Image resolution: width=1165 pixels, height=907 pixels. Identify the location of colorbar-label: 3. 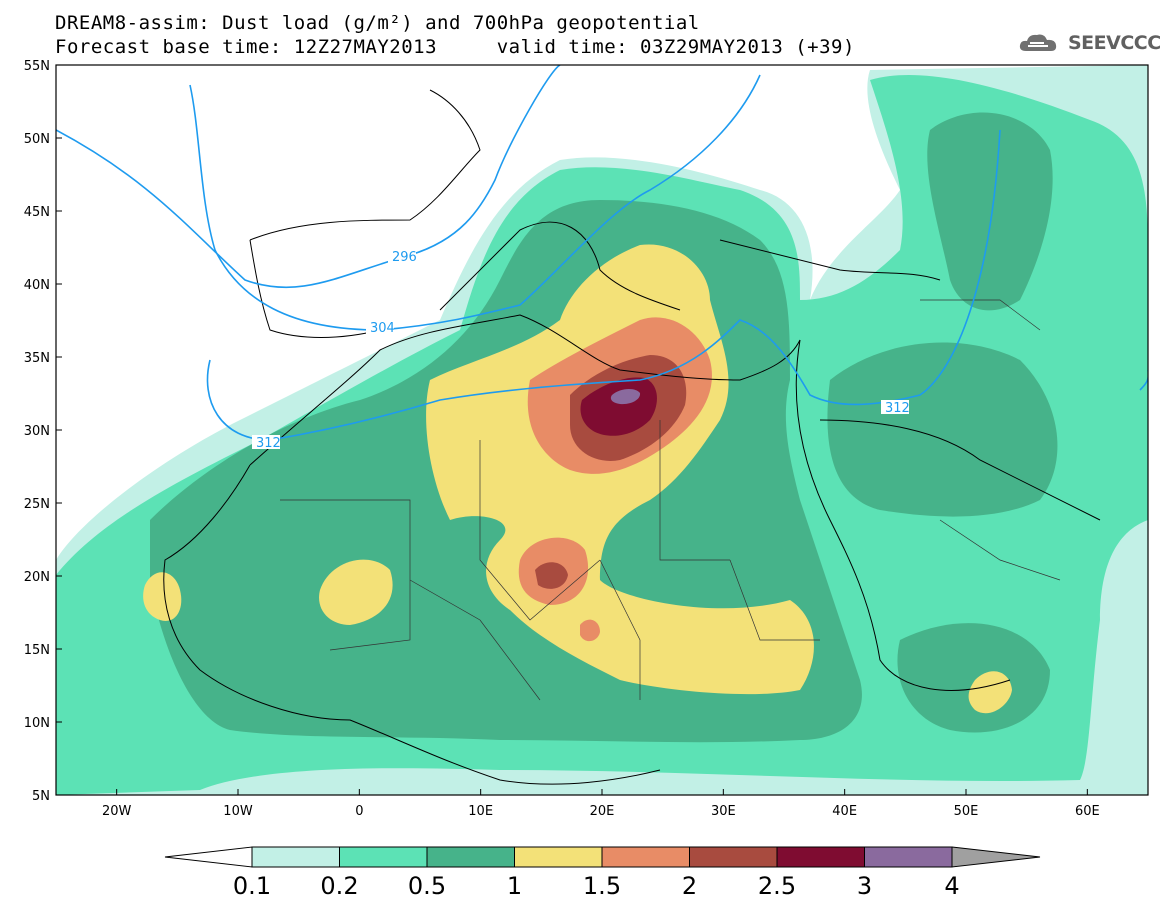
(864, 886).